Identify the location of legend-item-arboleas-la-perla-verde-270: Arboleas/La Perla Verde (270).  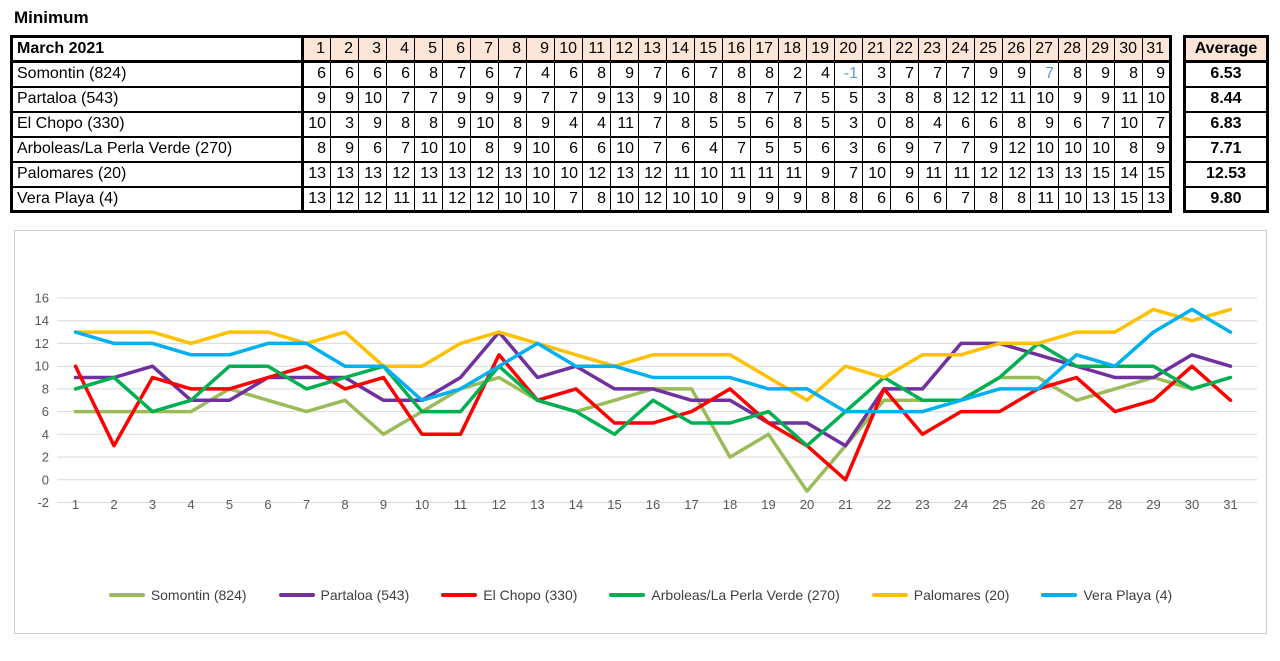
(724, 595).